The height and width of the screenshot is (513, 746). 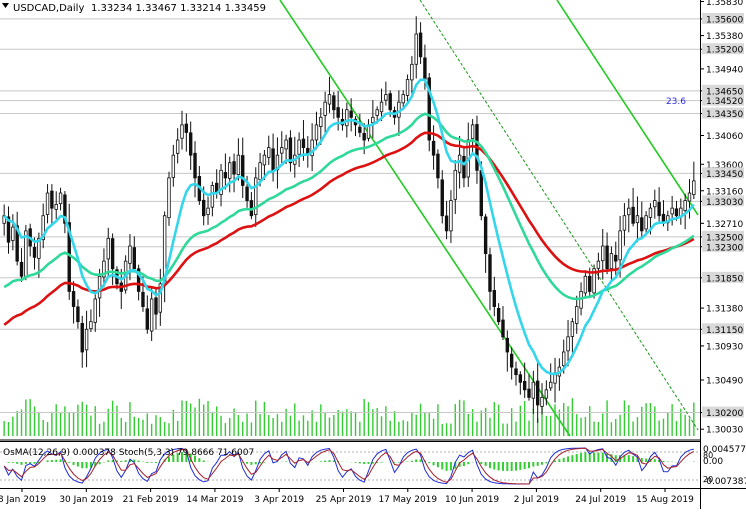 I want to click on price-tick-label: 1.31850, so click(x=724, y=279).